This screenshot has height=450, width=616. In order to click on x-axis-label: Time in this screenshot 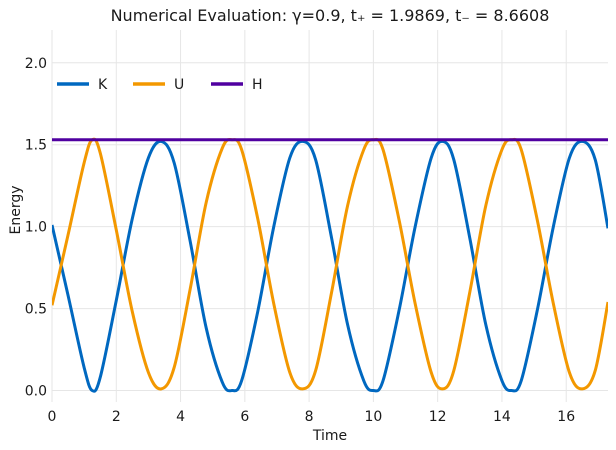, I will do `click(329, 436)`.